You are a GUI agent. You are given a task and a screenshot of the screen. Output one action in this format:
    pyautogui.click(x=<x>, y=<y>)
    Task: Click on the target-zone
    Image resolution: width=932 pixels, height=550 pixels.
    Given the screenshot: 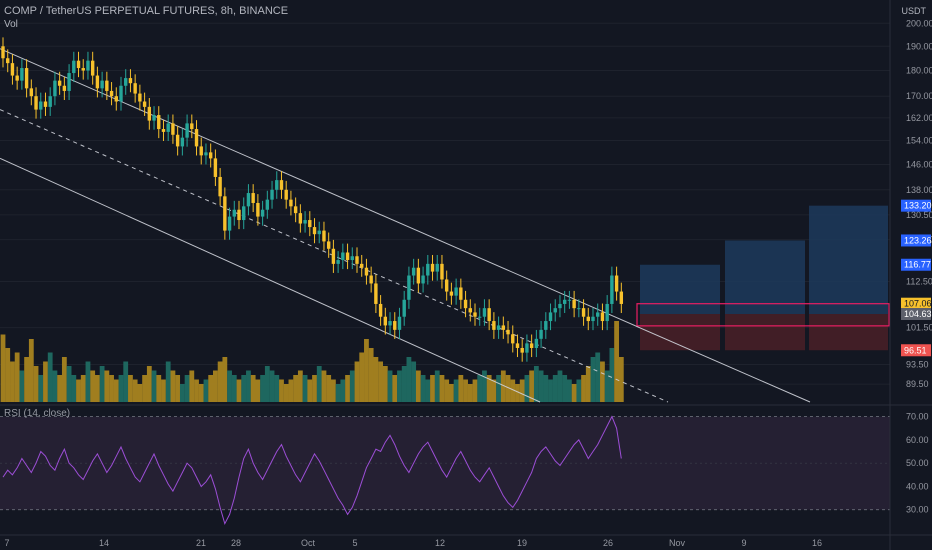 What is the action you would take?
    pyautogui.click(x=680, y=289)
    